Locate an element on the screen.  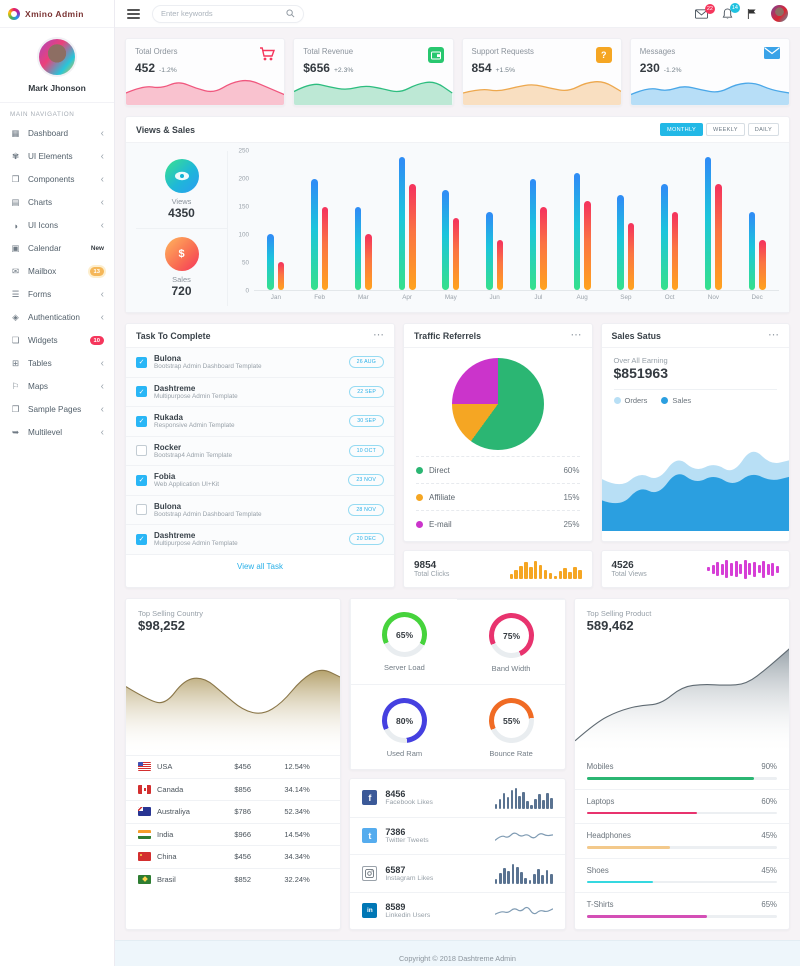
language-flag-icon is located at coordinates (752, 14).